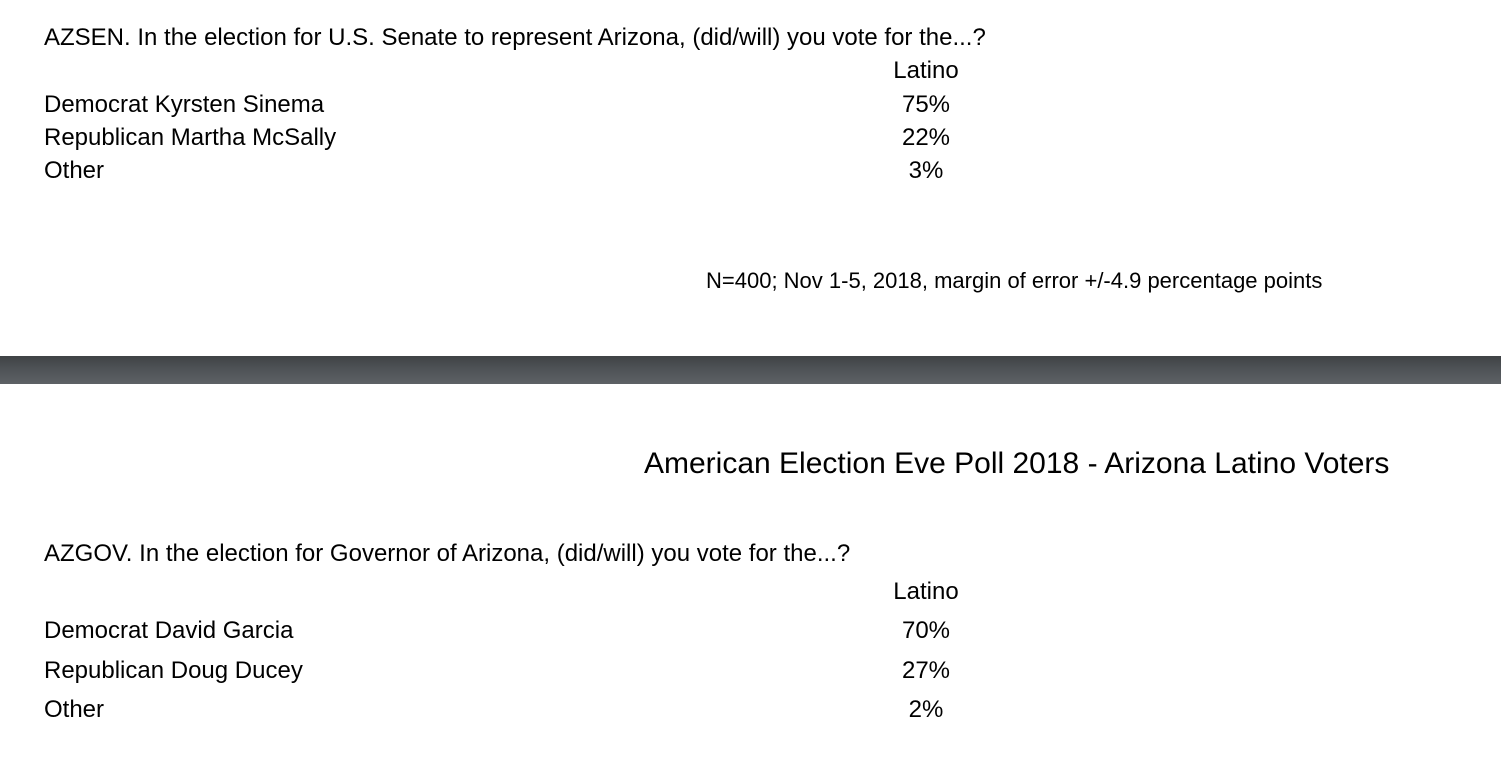 The height and width of the screenshot is (759, 1501). Describe the element at coordinates (74, 170) in the screenshot. I see `senate-row-label: Other` at that location.